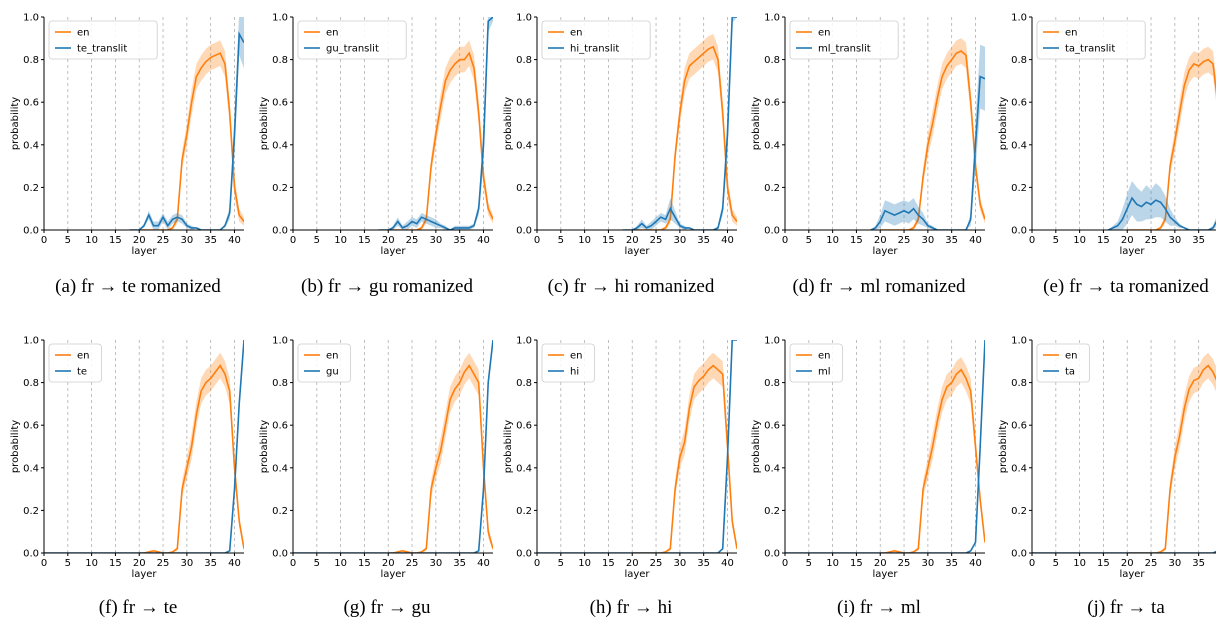  Describe the element at coordinates (679, 123) in the screenshot. I see `series-line-hi_translit` at that location.